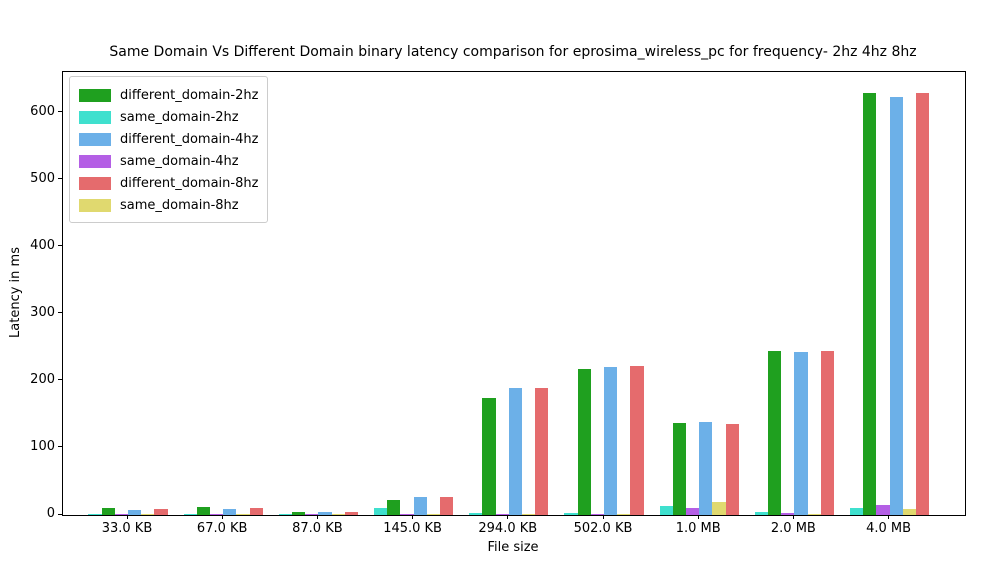 This screenshot has height=579, width=1006. What do you see at coordinates (513, 547) in the screenshot?
I see `x-axis-label: File size` at bounding box center [513, 547].